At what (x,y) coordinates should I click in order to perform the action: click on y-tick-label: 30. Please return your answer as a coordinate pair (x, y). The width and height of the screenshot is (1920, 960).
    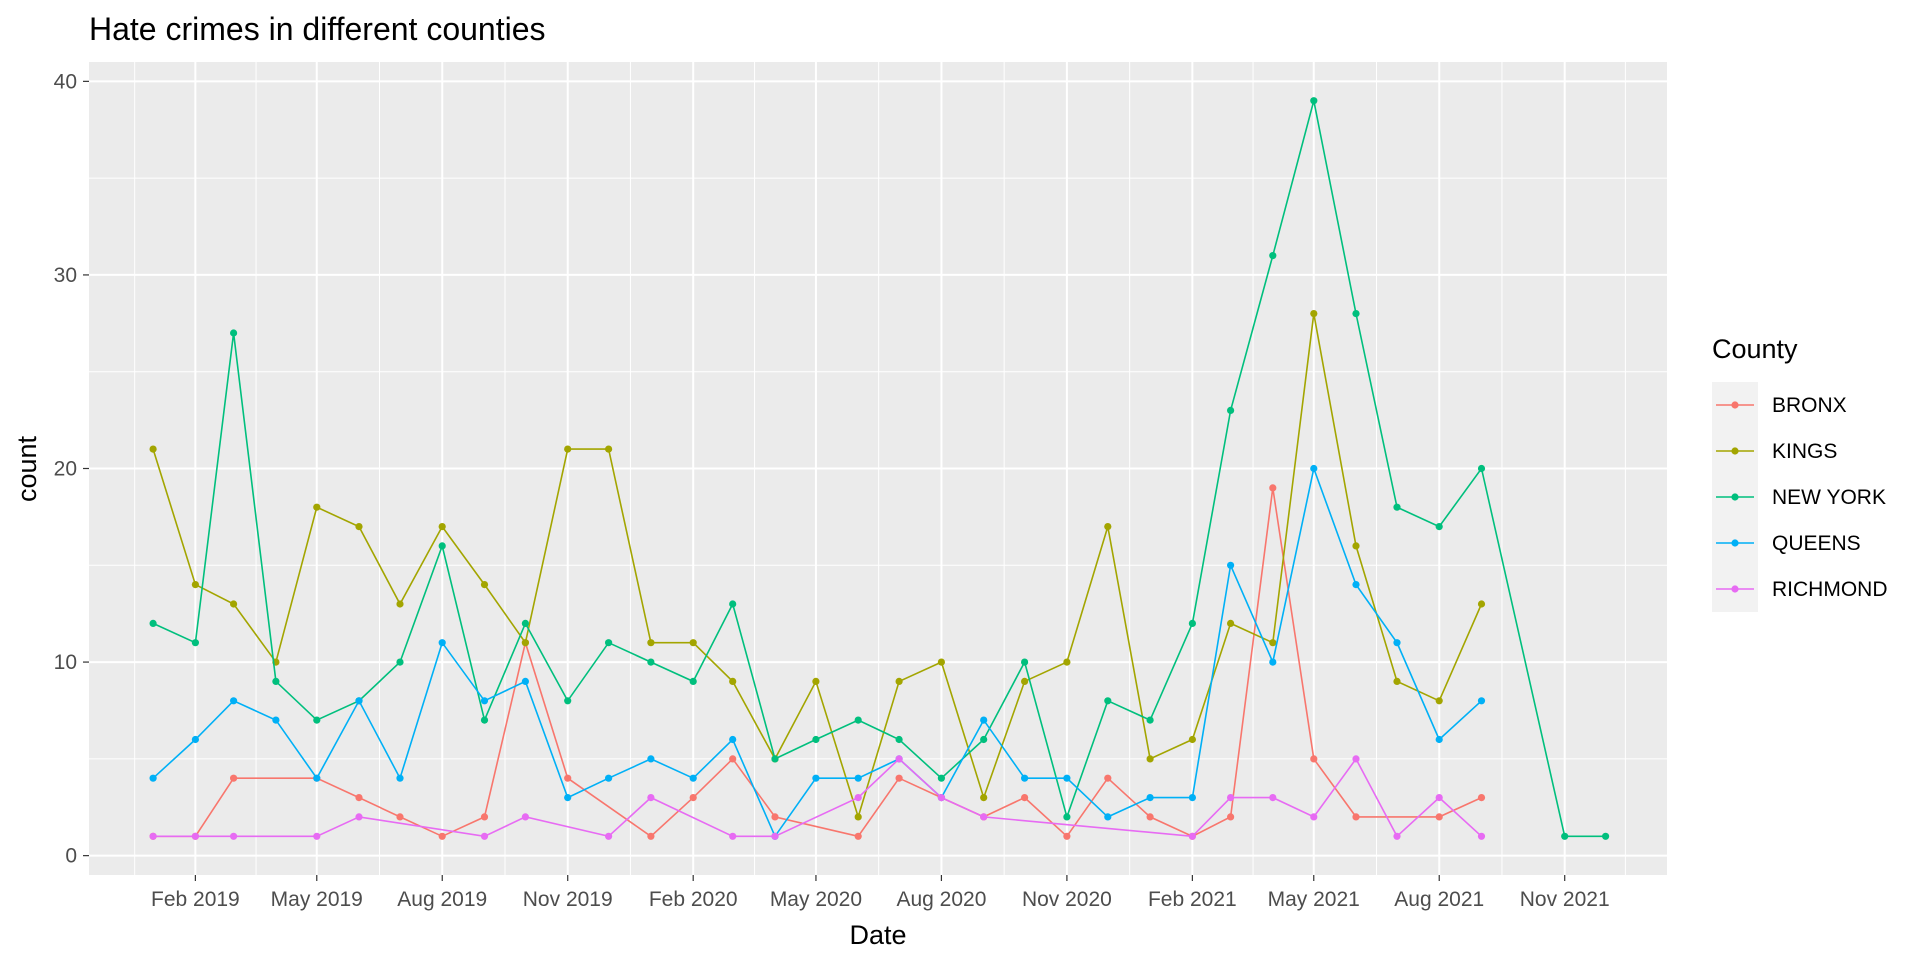
    Looking at the image, I should click on (65, 275).